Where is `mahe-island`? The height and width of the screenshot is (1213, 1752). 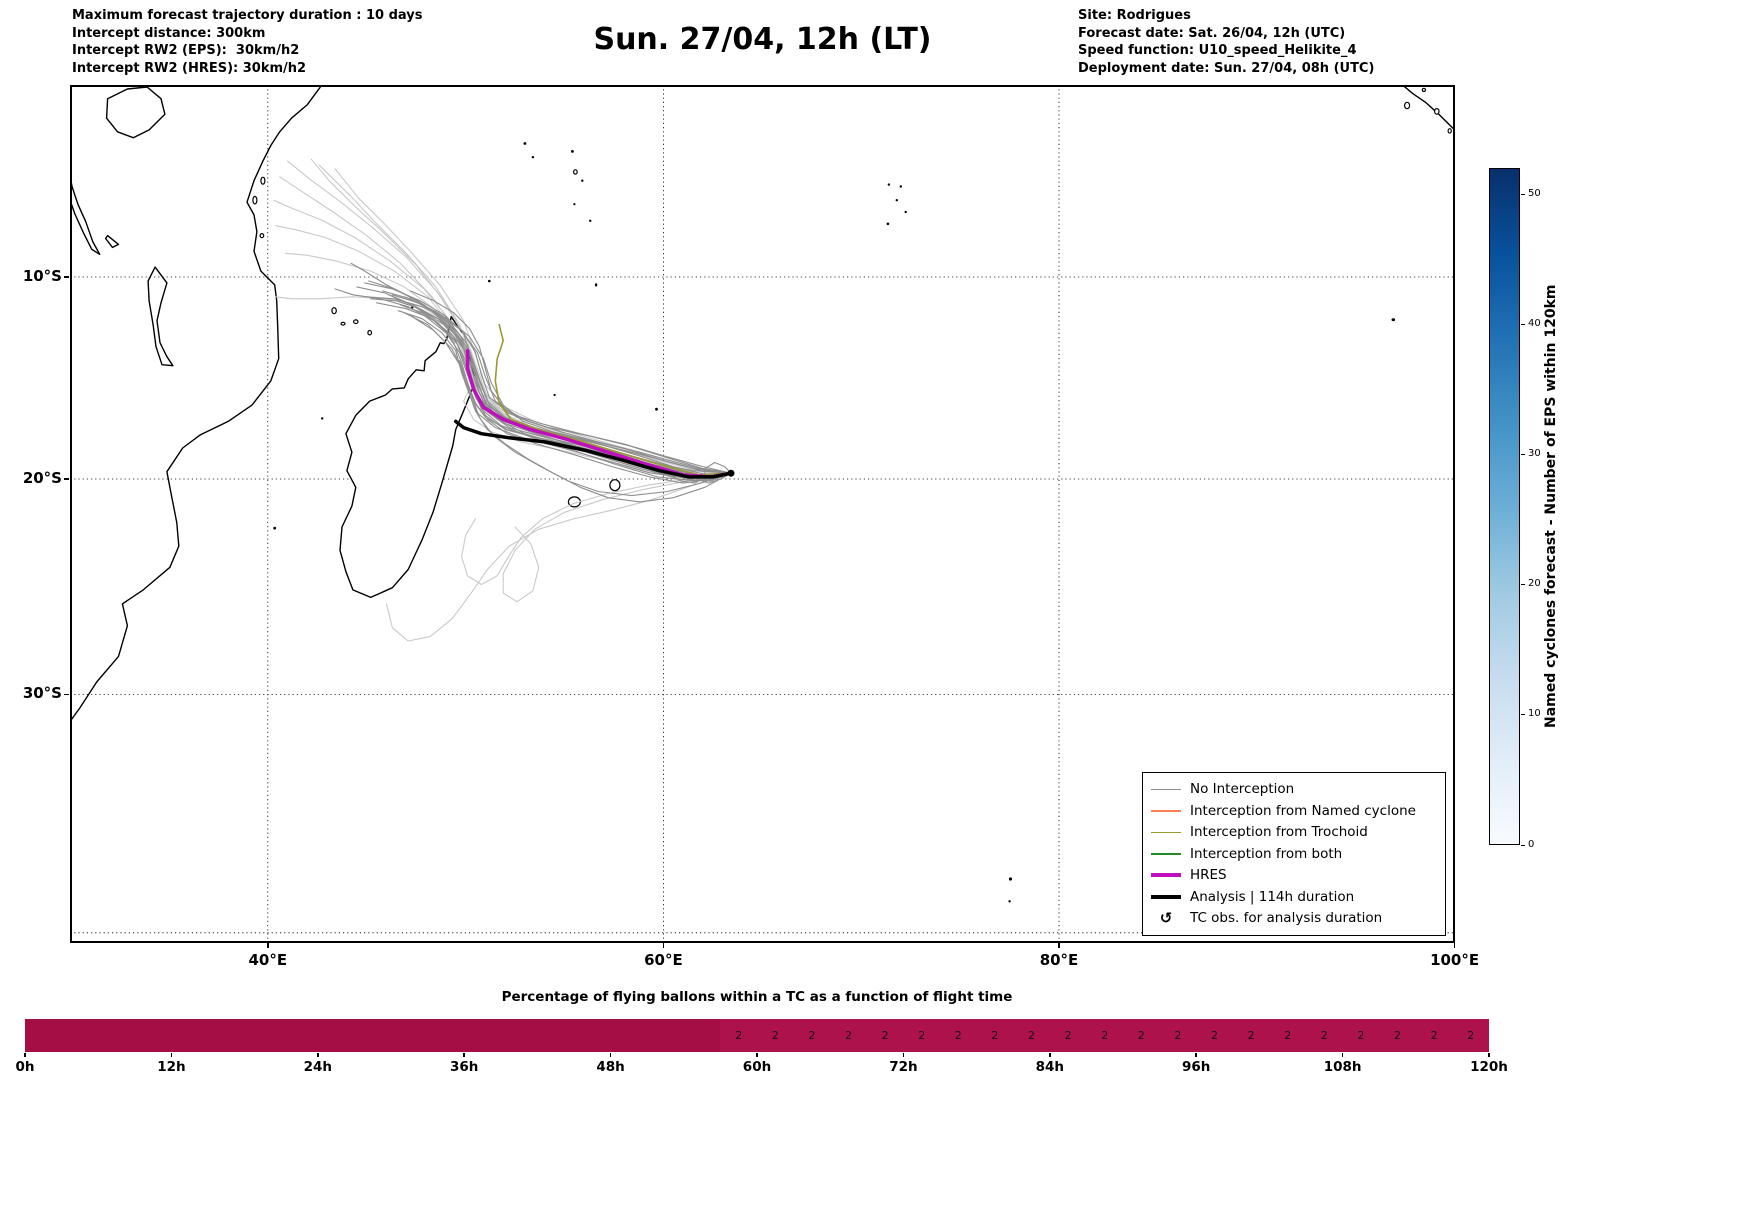 mahe-island is located at coordinates (575, 172).